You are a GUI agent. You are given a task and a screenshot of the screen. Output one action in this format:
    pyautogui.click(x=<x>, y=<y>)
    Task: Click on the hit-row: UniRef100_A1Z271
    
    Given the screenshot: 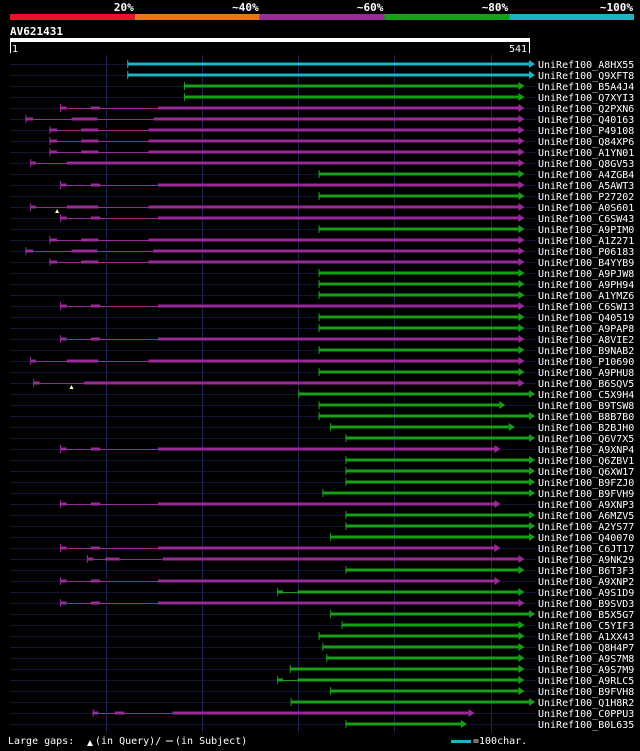 What is the action you would take?
    pyautogui.click(x=322, y=241)
    